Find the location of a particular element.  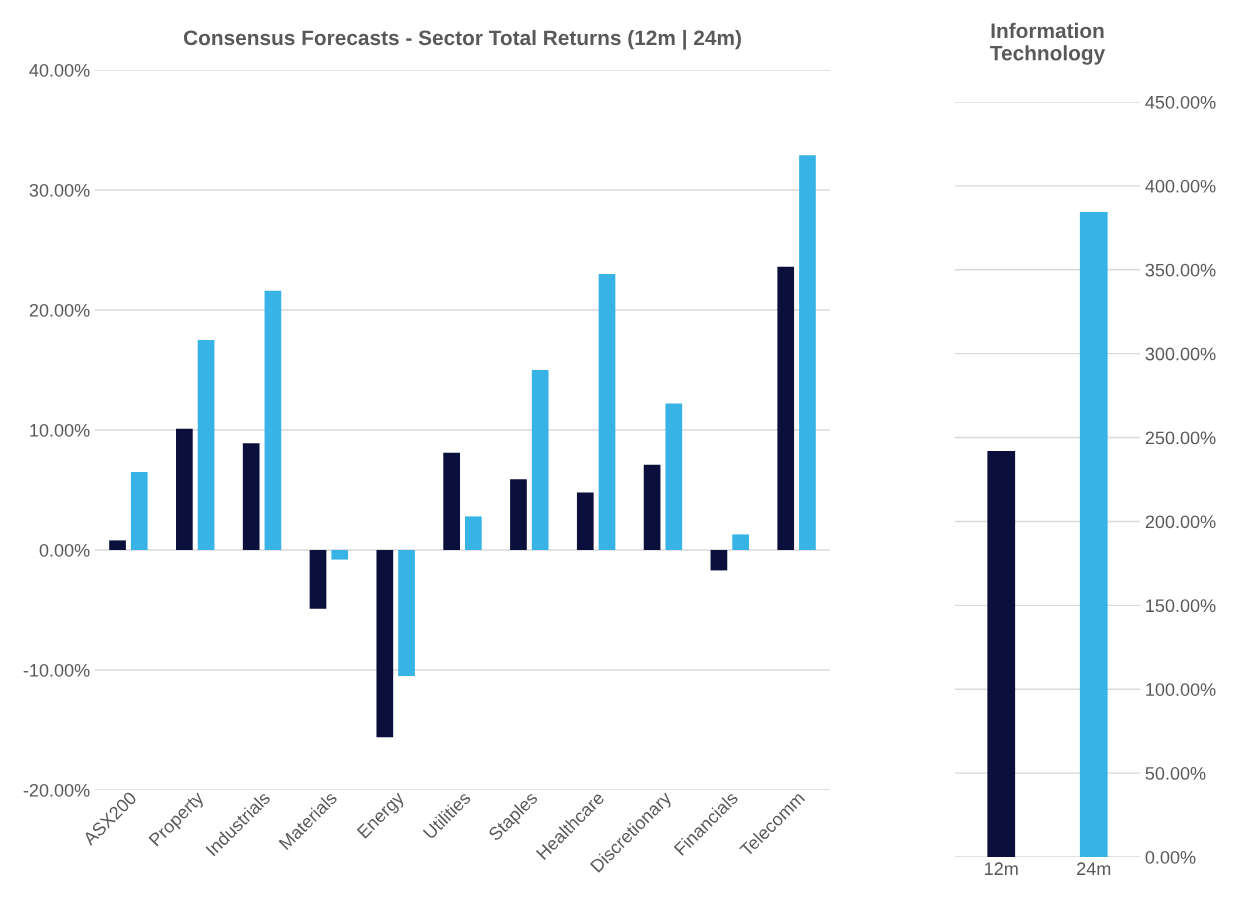

y-tick-label: 50.00% is located at coordinates (1175, 773).